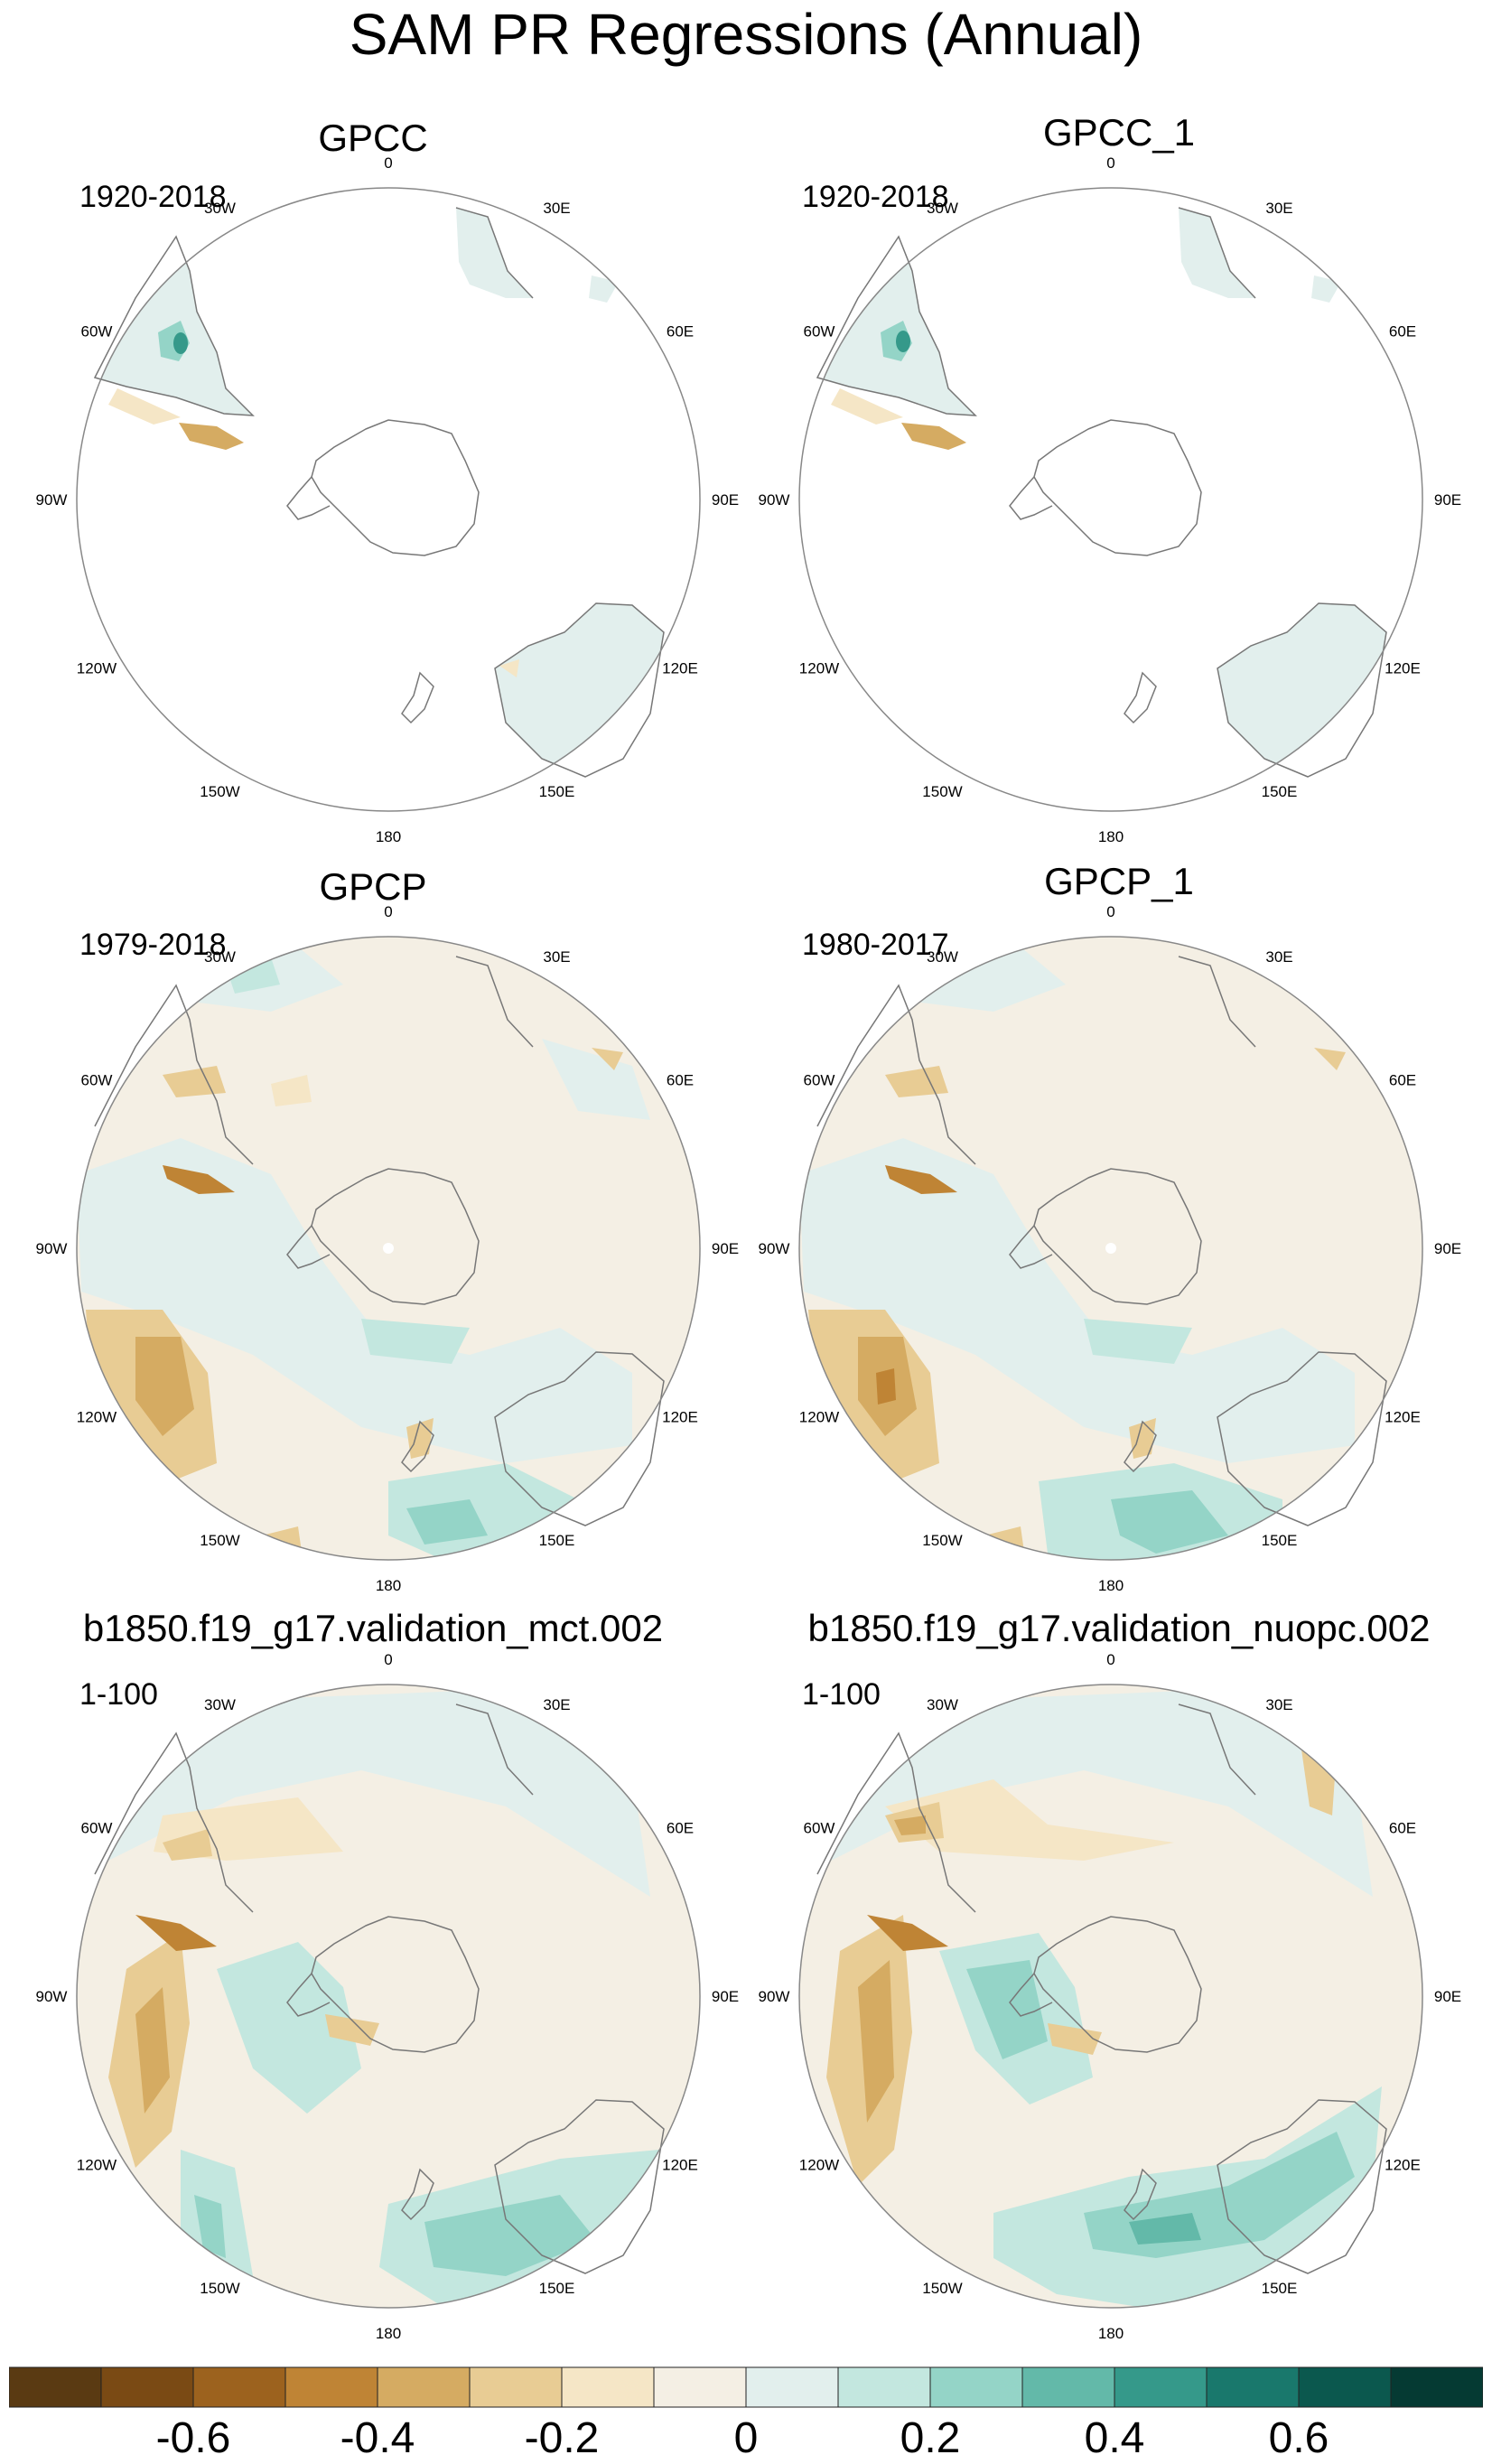  What do you see at coordinates (746, 2438) in the screenshot?
I see `colorbar-label: 0` at bounding box center [746, 2438].